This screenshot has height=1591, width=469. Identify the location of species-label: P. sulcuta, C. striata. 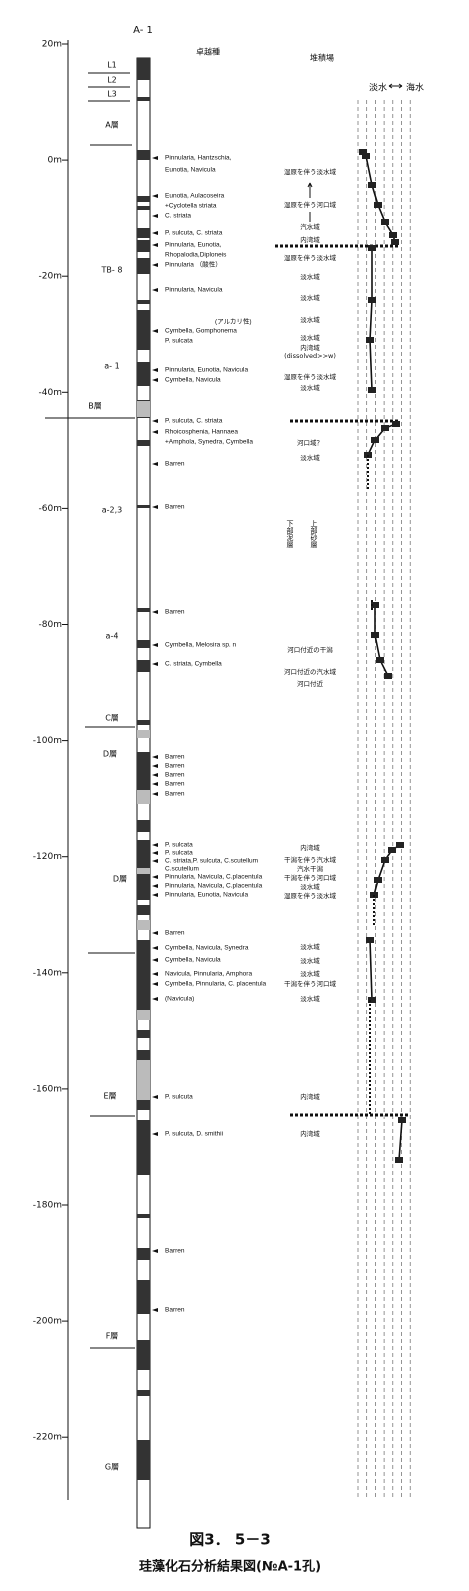
(194, 421).